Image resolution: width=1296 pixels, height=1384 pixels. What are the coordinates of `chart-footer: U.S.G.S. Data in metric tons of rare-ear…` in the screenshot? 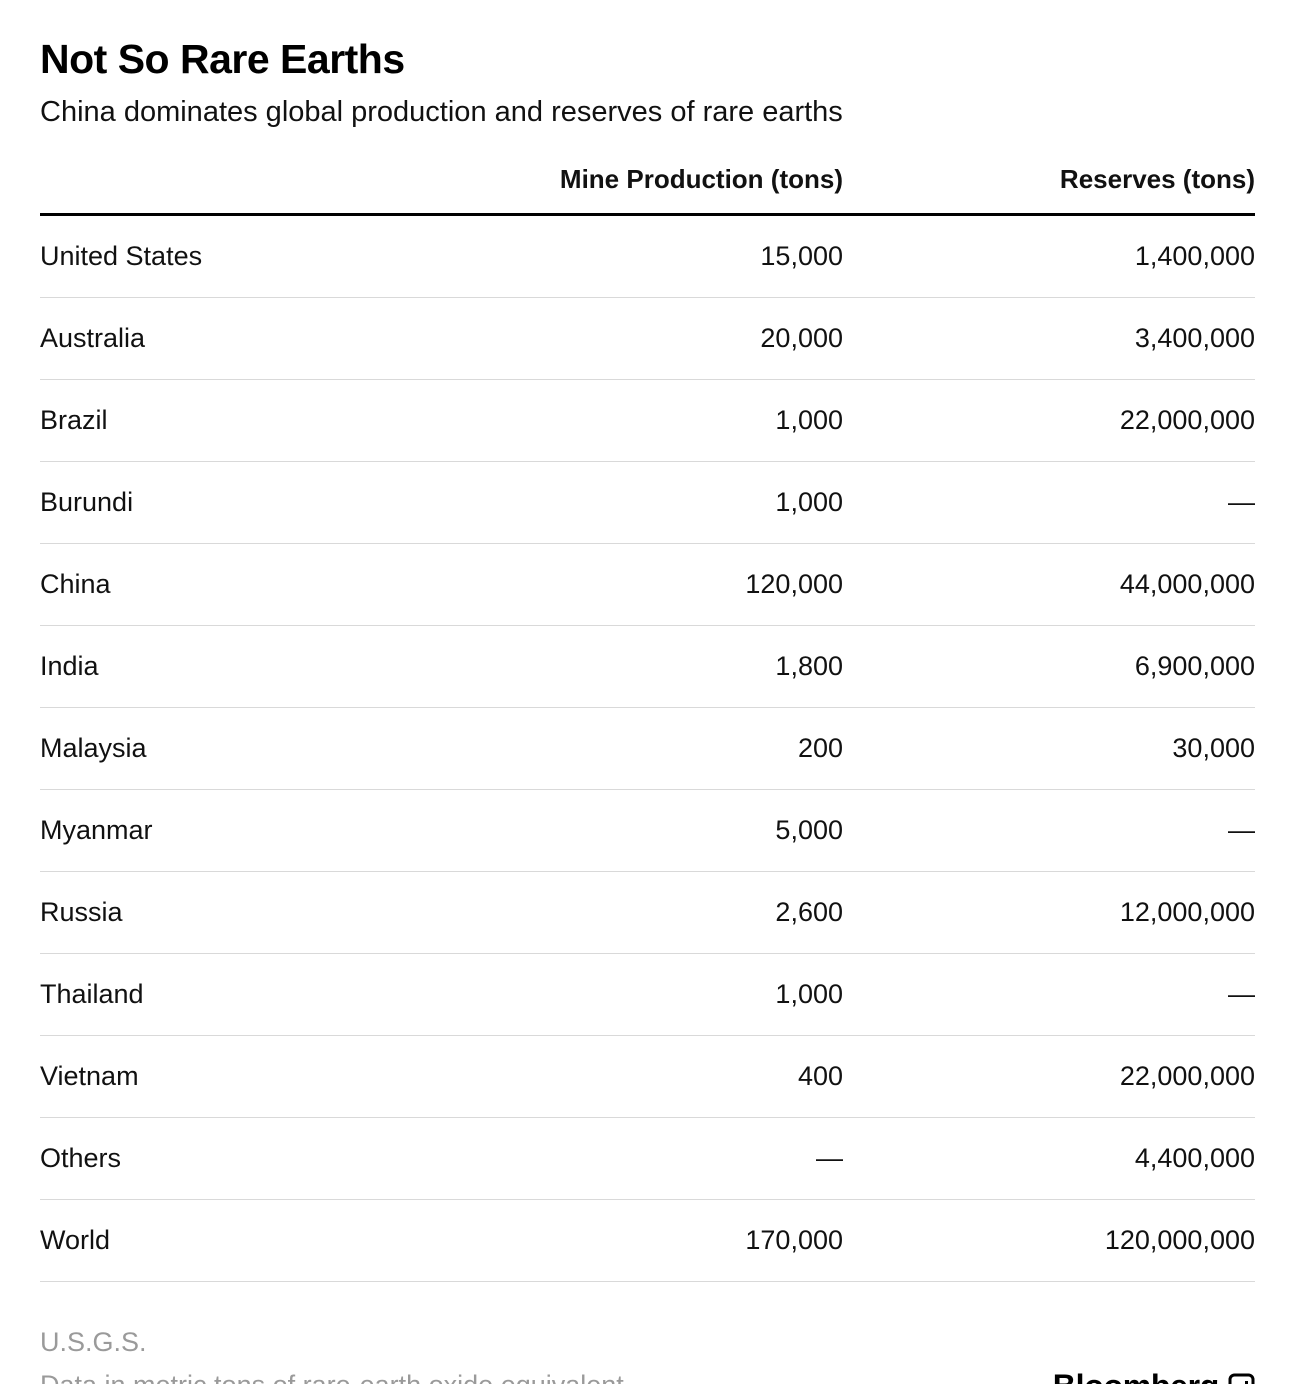 It's located at (647, 1355).